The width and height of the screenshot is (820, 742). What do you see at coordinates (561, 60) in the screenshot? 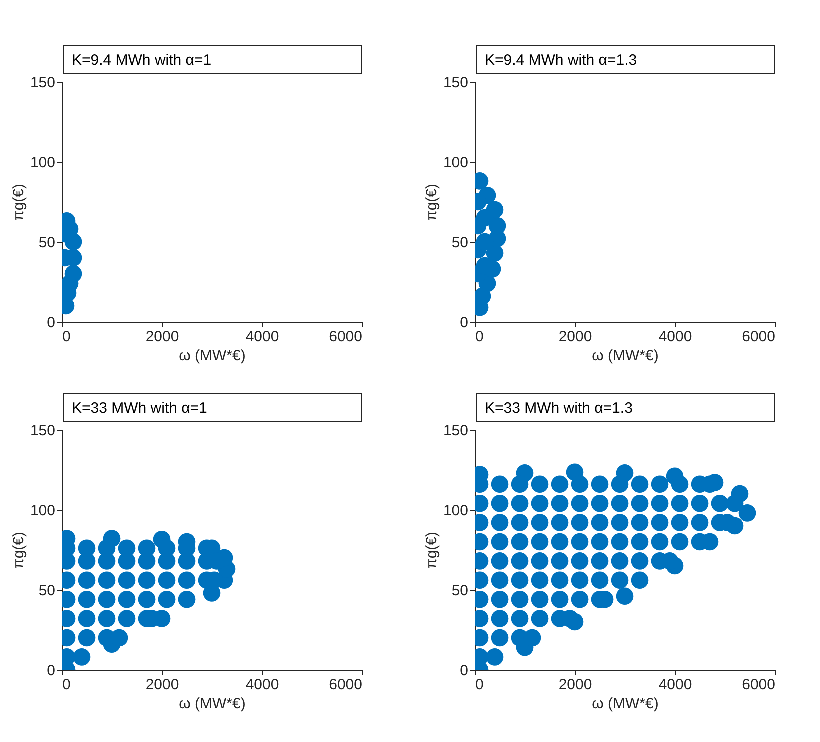
I see `chart-title: K=9.4 MWh with α=1.3` at bounding box center [561, 60].